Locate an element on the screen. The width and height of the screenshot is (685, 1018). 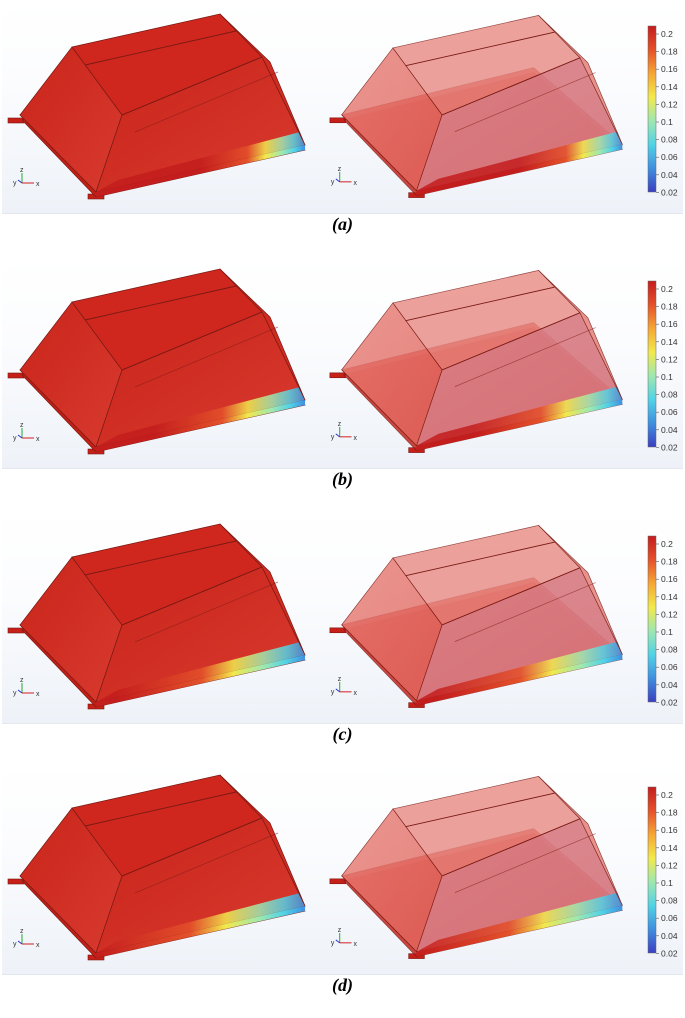
subfigure-caption: (a) is located at coordinates (342, 224).